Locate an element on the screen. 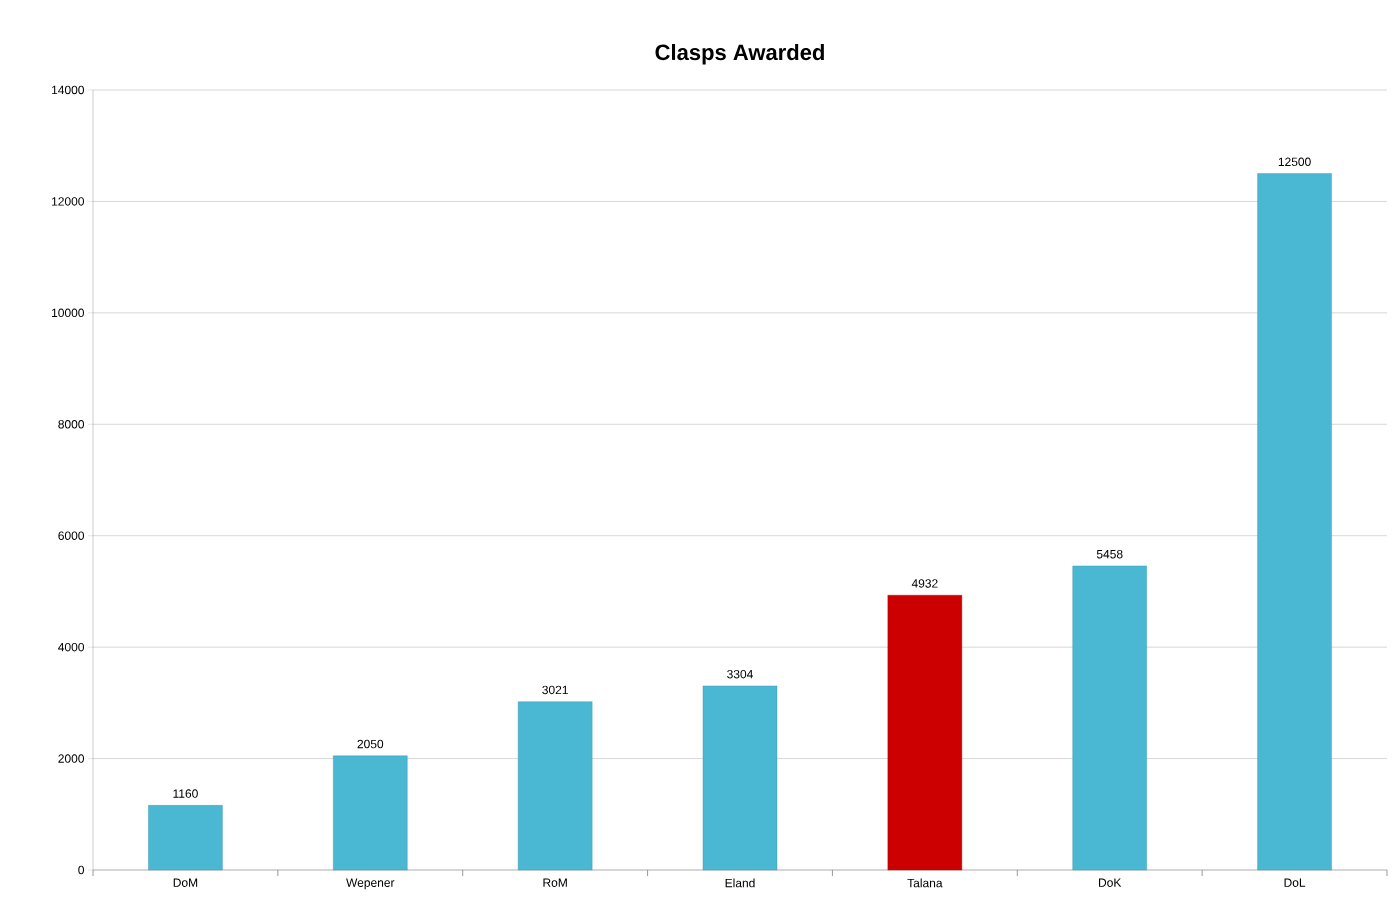 The image size is (1395, 914). data-label: 1160 is located at coordinates (185, 793).